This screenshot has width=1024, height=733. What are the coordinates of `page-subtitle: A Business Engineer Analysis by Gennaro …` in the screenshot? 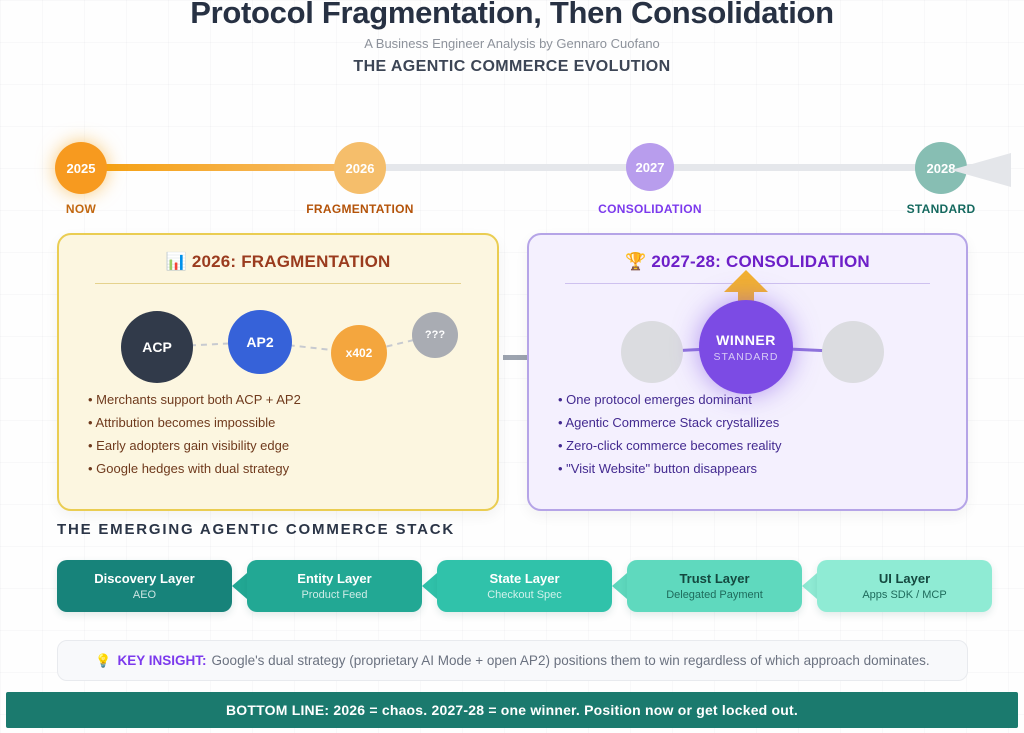 It's located at (512, 43).